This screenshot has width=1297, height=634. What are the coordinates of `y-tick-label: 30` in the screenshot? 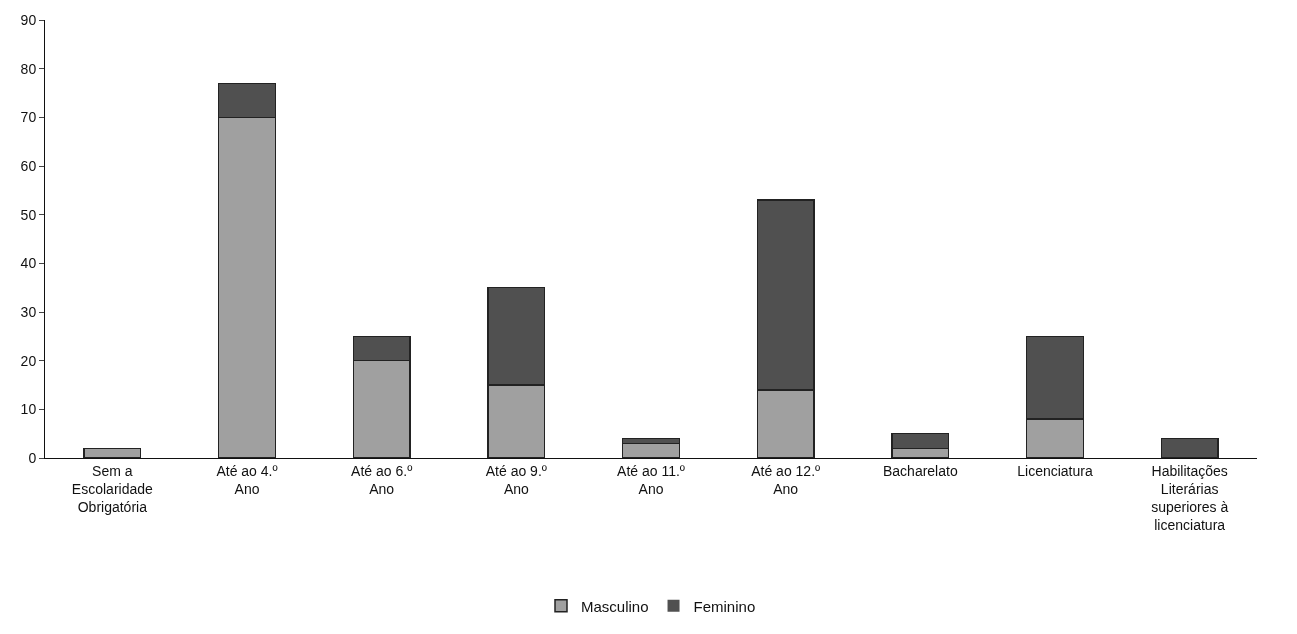 It's located at (28, 311).